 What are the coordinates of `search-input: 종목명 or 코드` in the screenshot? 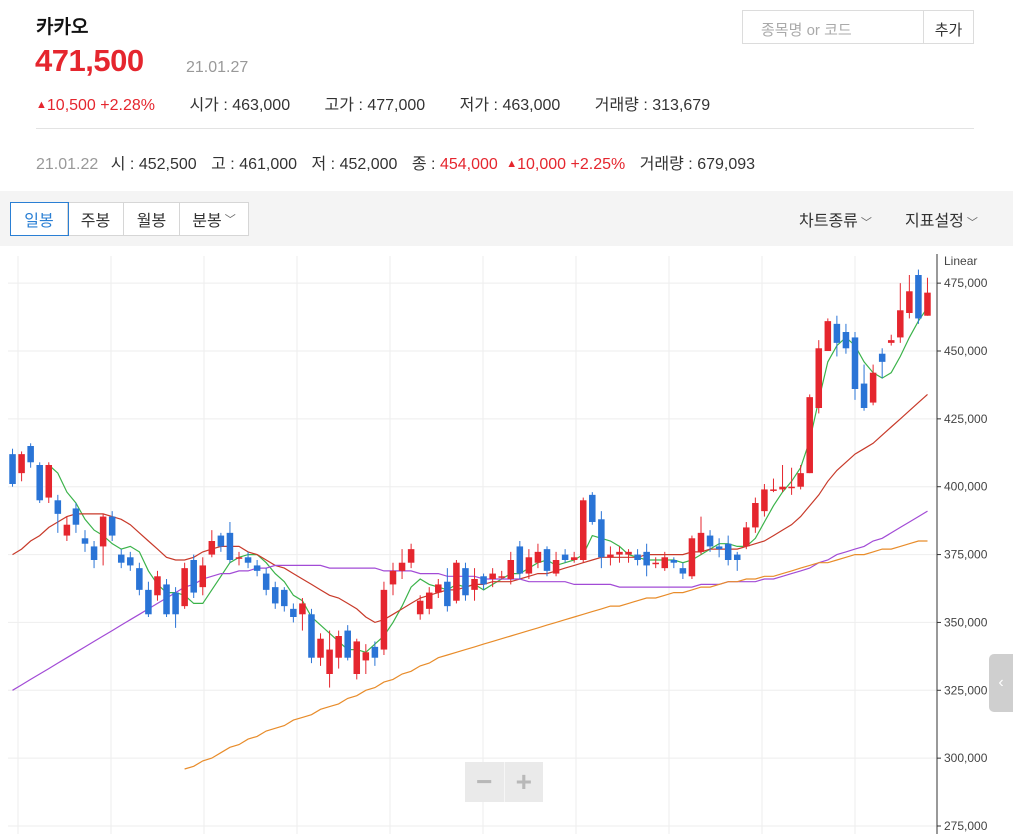 It's located at (833, 27).